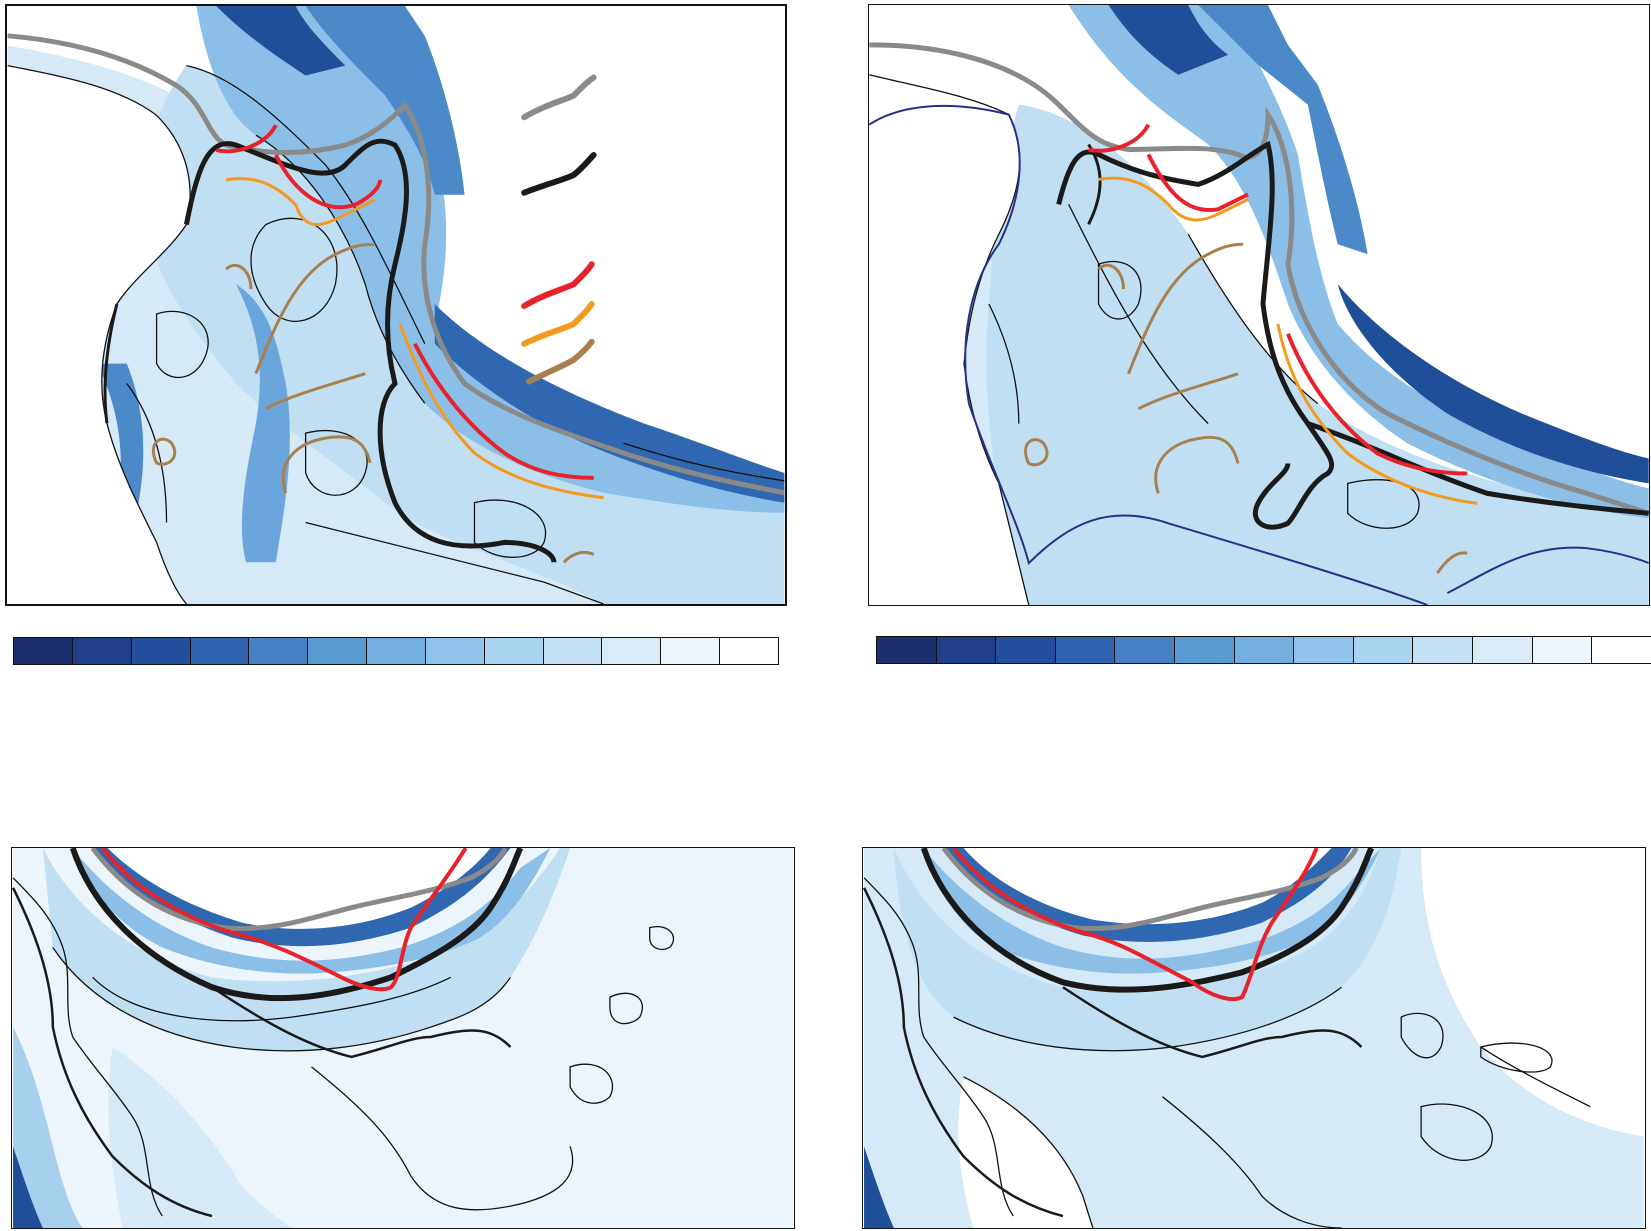 This screenshot has width=1651, height=1231. I want to click on legend-line-red, so click(558, 285).